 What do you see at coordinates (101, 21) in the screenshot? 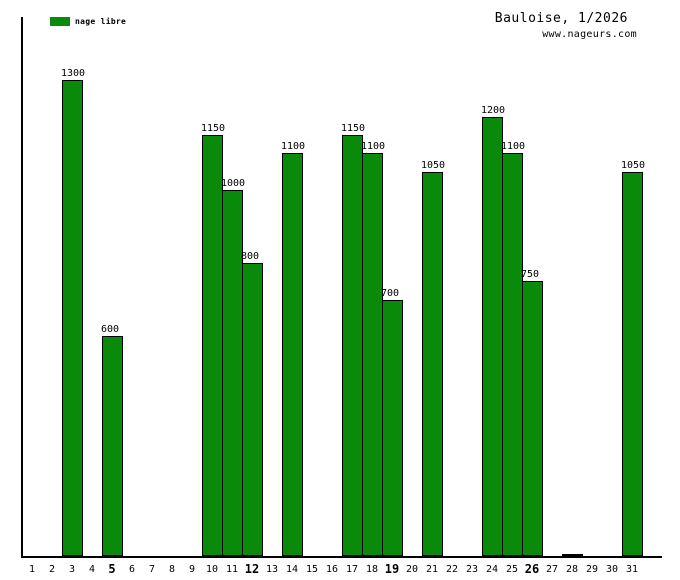
I see `legend-label: nage libre` at bounding box center [101, 21].